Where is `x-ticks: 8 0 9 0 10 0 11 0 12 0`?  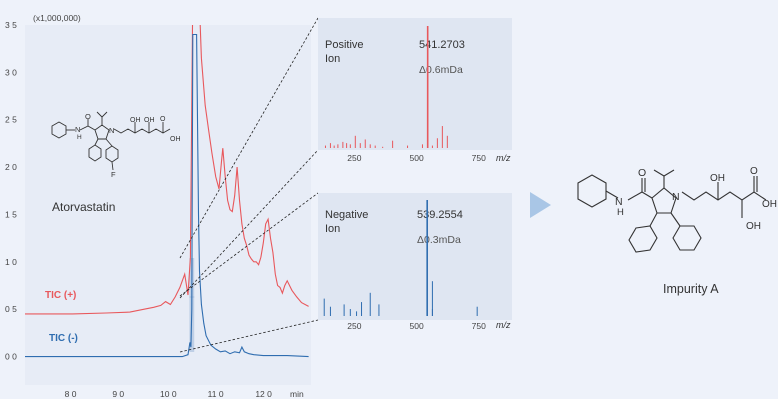
x-ticks: 8 0 9 0 10 0 11 0 12 0 is located at coordinates (168, 394).